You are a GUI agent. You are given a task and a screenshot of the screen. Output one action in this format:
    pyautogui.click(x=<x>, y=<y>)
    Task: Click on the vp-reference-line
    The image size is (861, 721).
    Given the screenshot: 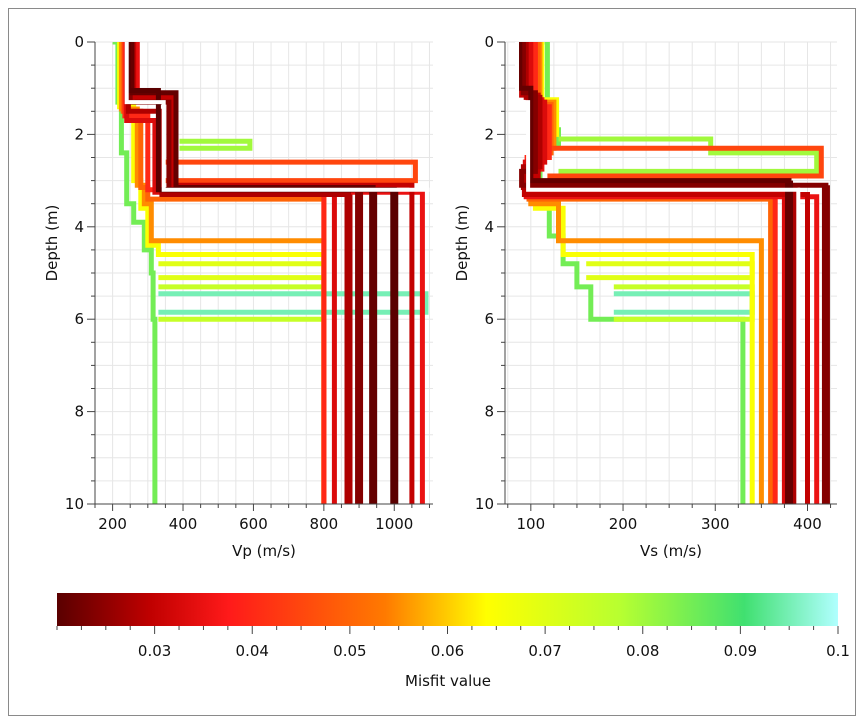 What is the action you would take?
    pyautogui.click(x=277, y=117)
    